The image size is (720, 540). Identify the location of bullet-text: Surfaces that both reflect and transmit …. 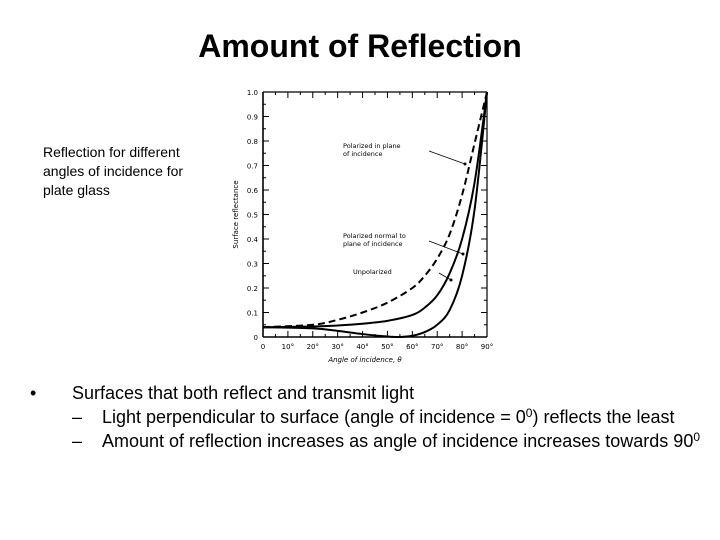
(243, 393).